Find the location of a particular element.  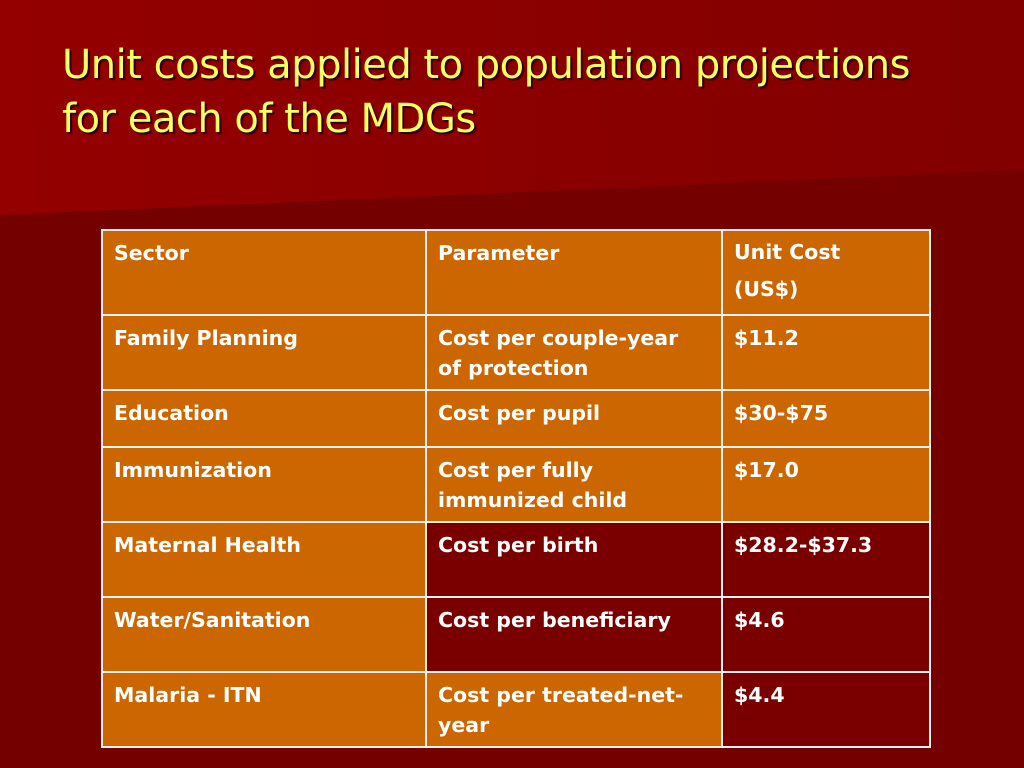

cell-parameter: Cost per pupil is located at coordinates (574, 418).